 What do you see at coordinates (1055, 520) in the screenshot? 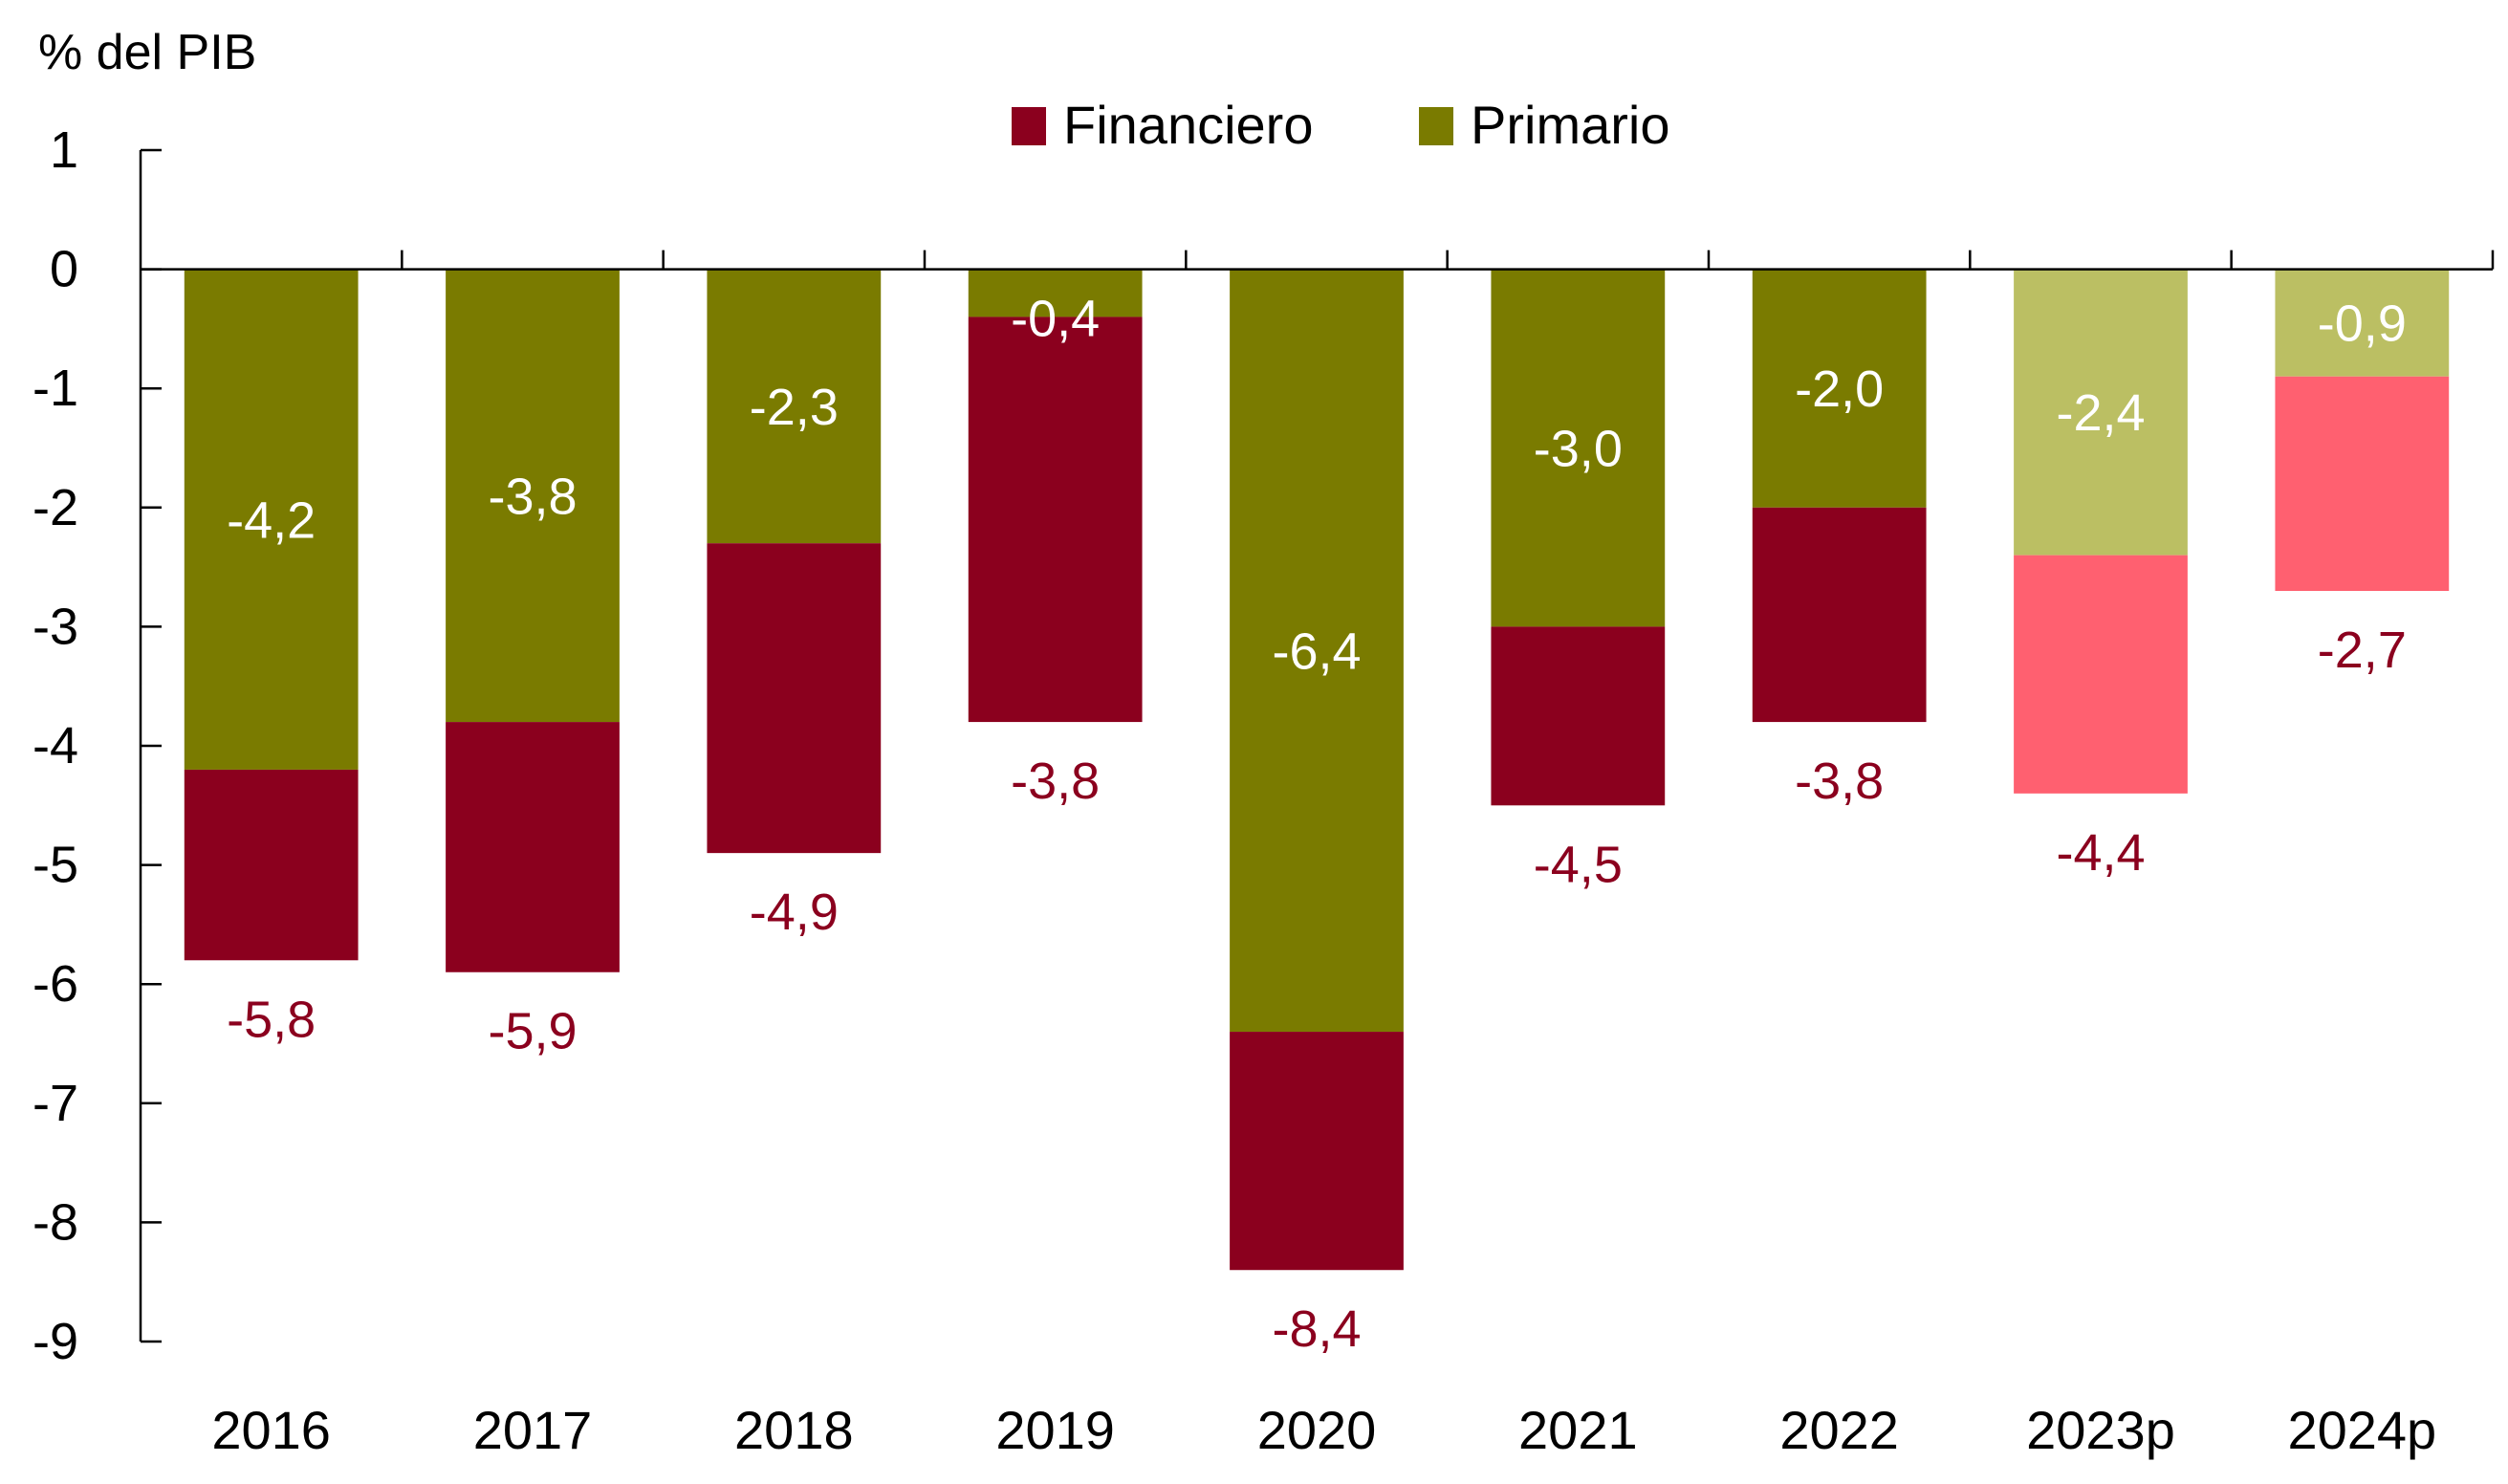
I see `bar-financiero-2019` at bounding box center [1055, 520].